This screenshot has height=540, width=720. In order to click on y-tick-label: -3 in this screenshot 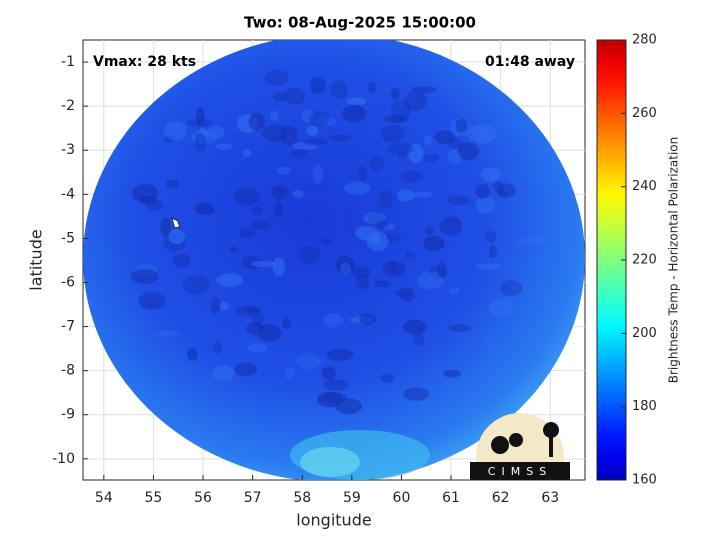, I will do `click(68, 150)`.